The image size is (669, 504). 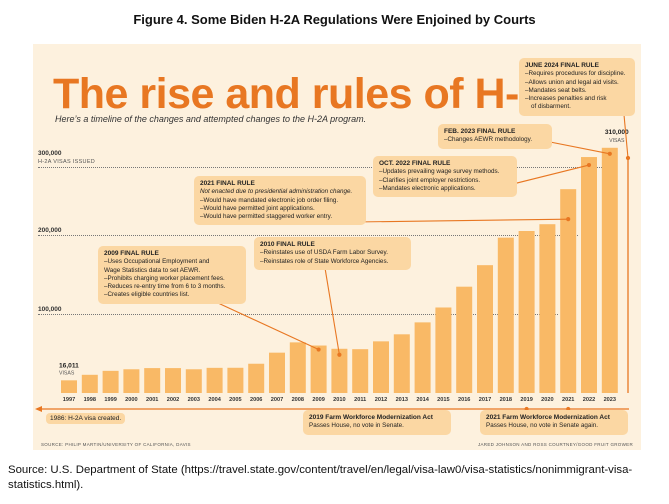 What do you see at coordinates (147, 295) in the screenshot?
I see `annotation-2009-line: –Creates eligible countries list.` at bounding box center [147, 295].